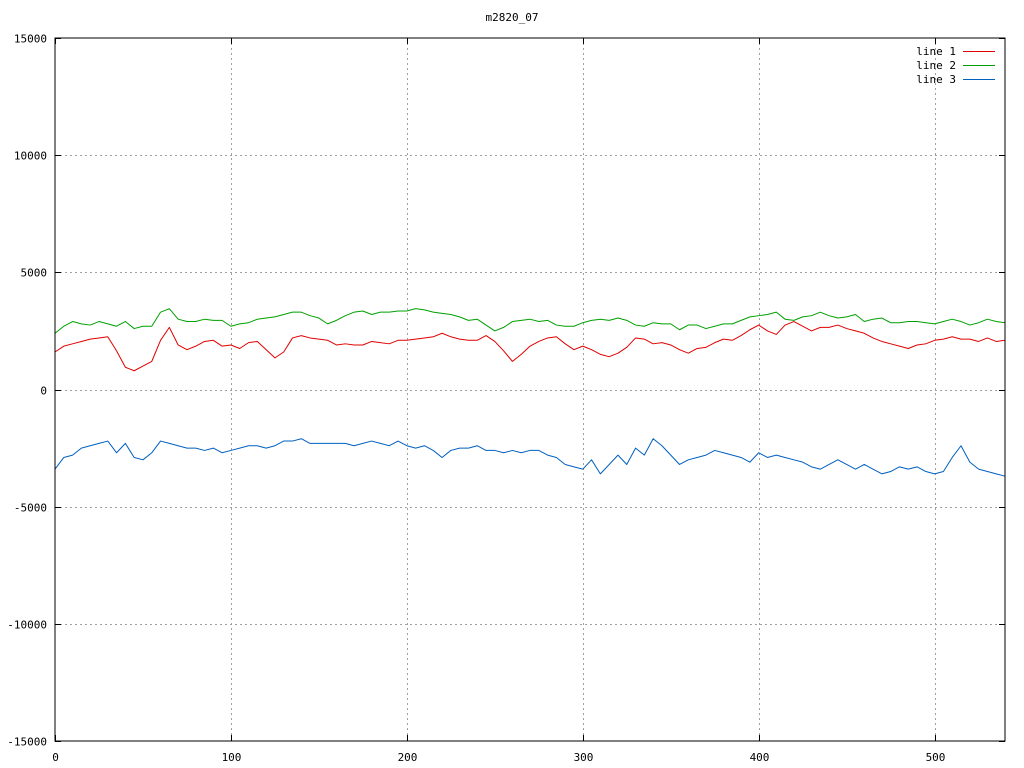 The height and width of the screenshot is (768, 1024). Describe the element at coordinates (34, 273) in the screenshot. I see `y-tick-label: 5000` at that location.